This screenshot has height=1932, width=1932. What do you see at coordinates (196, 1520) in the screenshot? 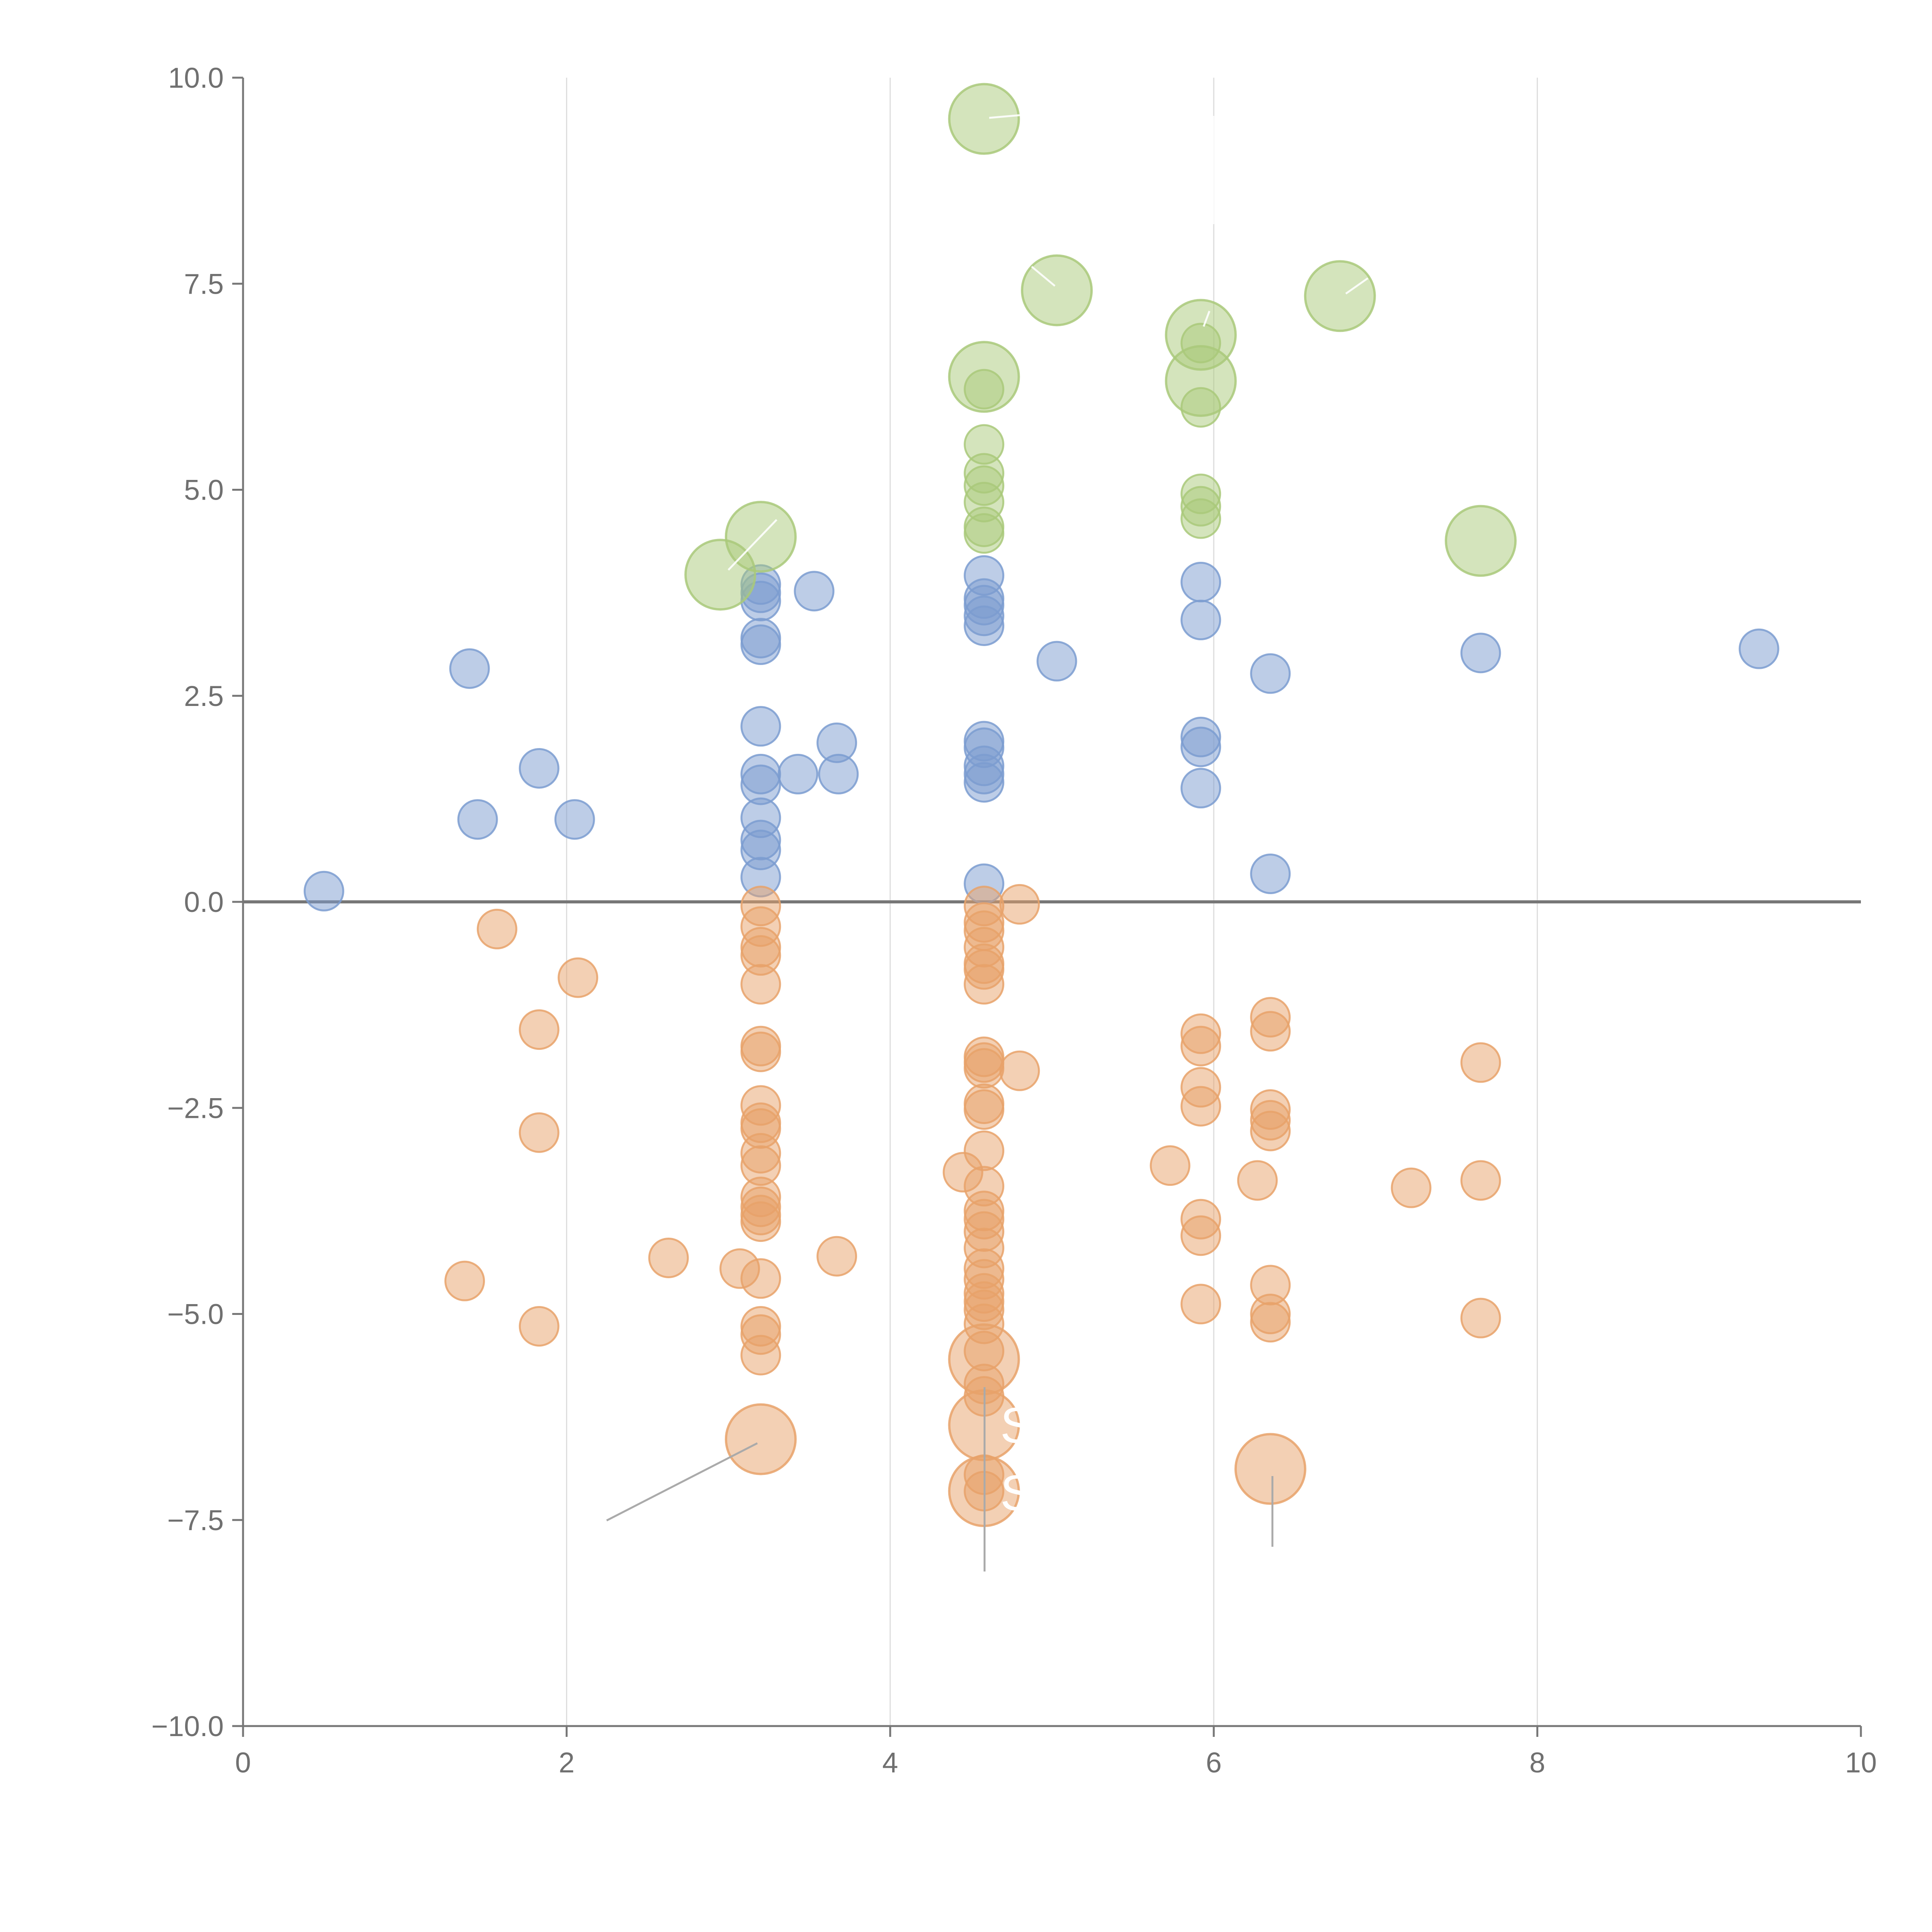
I see `y-tick-label: −7.5` at bounding box center [196, 1520].